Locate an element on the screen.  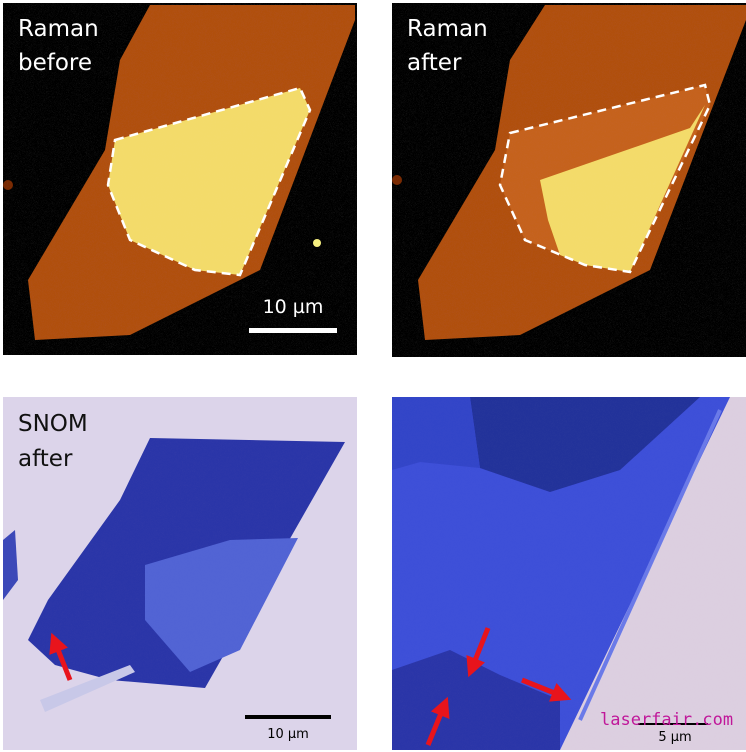
scale-bar-label: 5 µm is located at coordinates (674, 737).